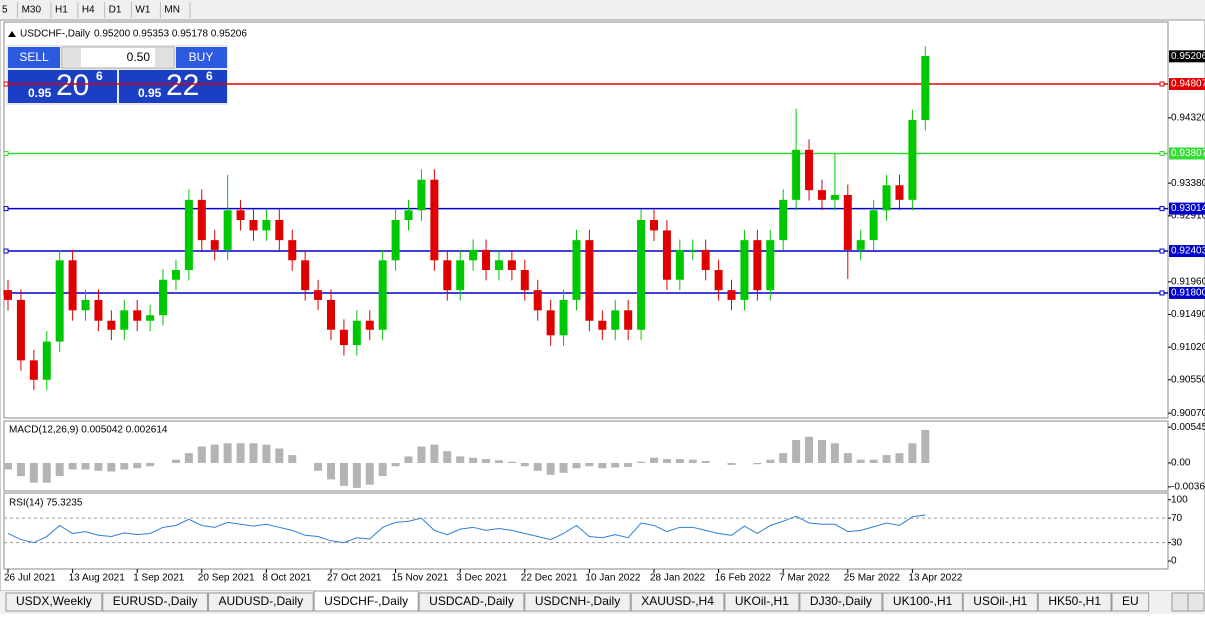 Image resolution: width=1205 pixels, height=619 pixels. Describe the element at coordinates (61, 10) in the screenshot. I see `timeframe: H1` at that location.